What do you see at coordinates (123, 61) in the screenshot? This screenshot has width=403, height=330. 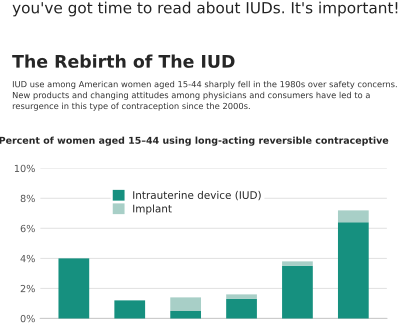 I see `chart-title: The Rebirth of The IUD` at bounding box center [123, 61].